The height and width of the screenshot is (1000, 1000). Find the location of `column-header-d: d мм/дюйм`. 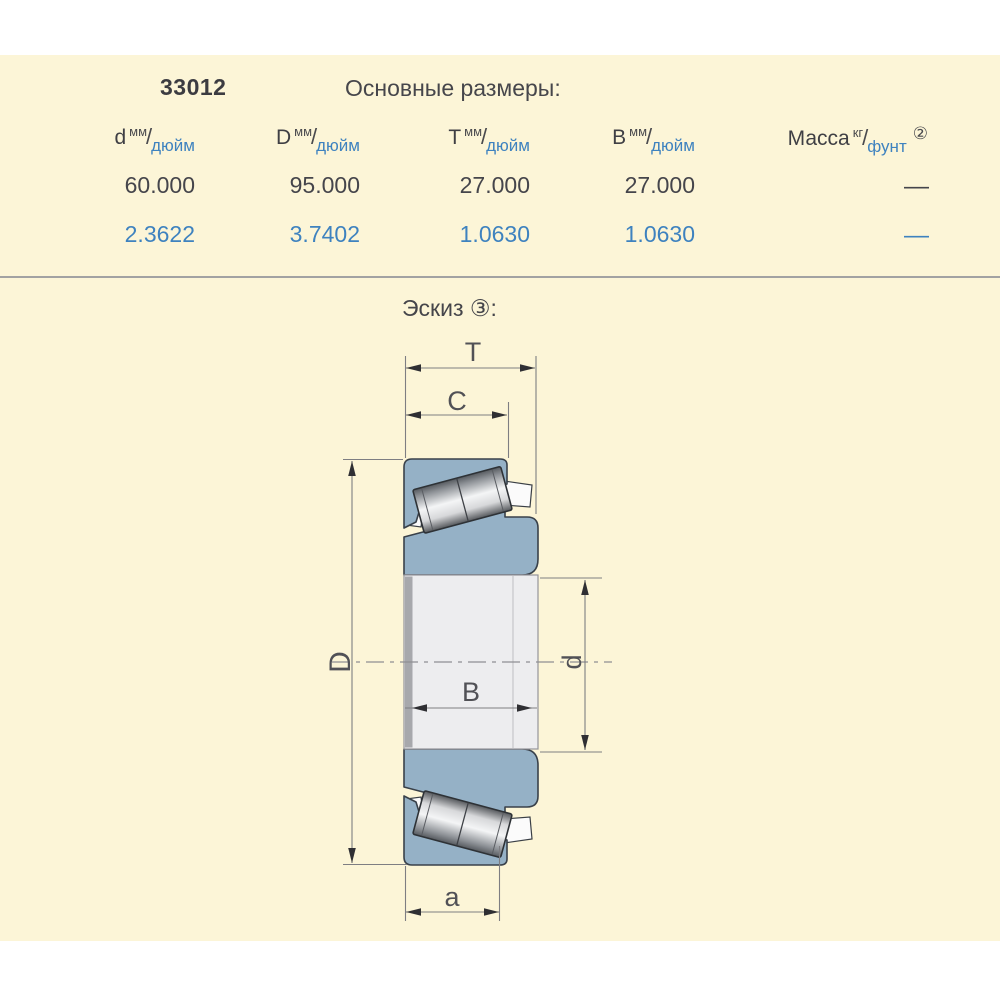

column-header-d: d мм/дюйм is located at coordinates (125, 145).